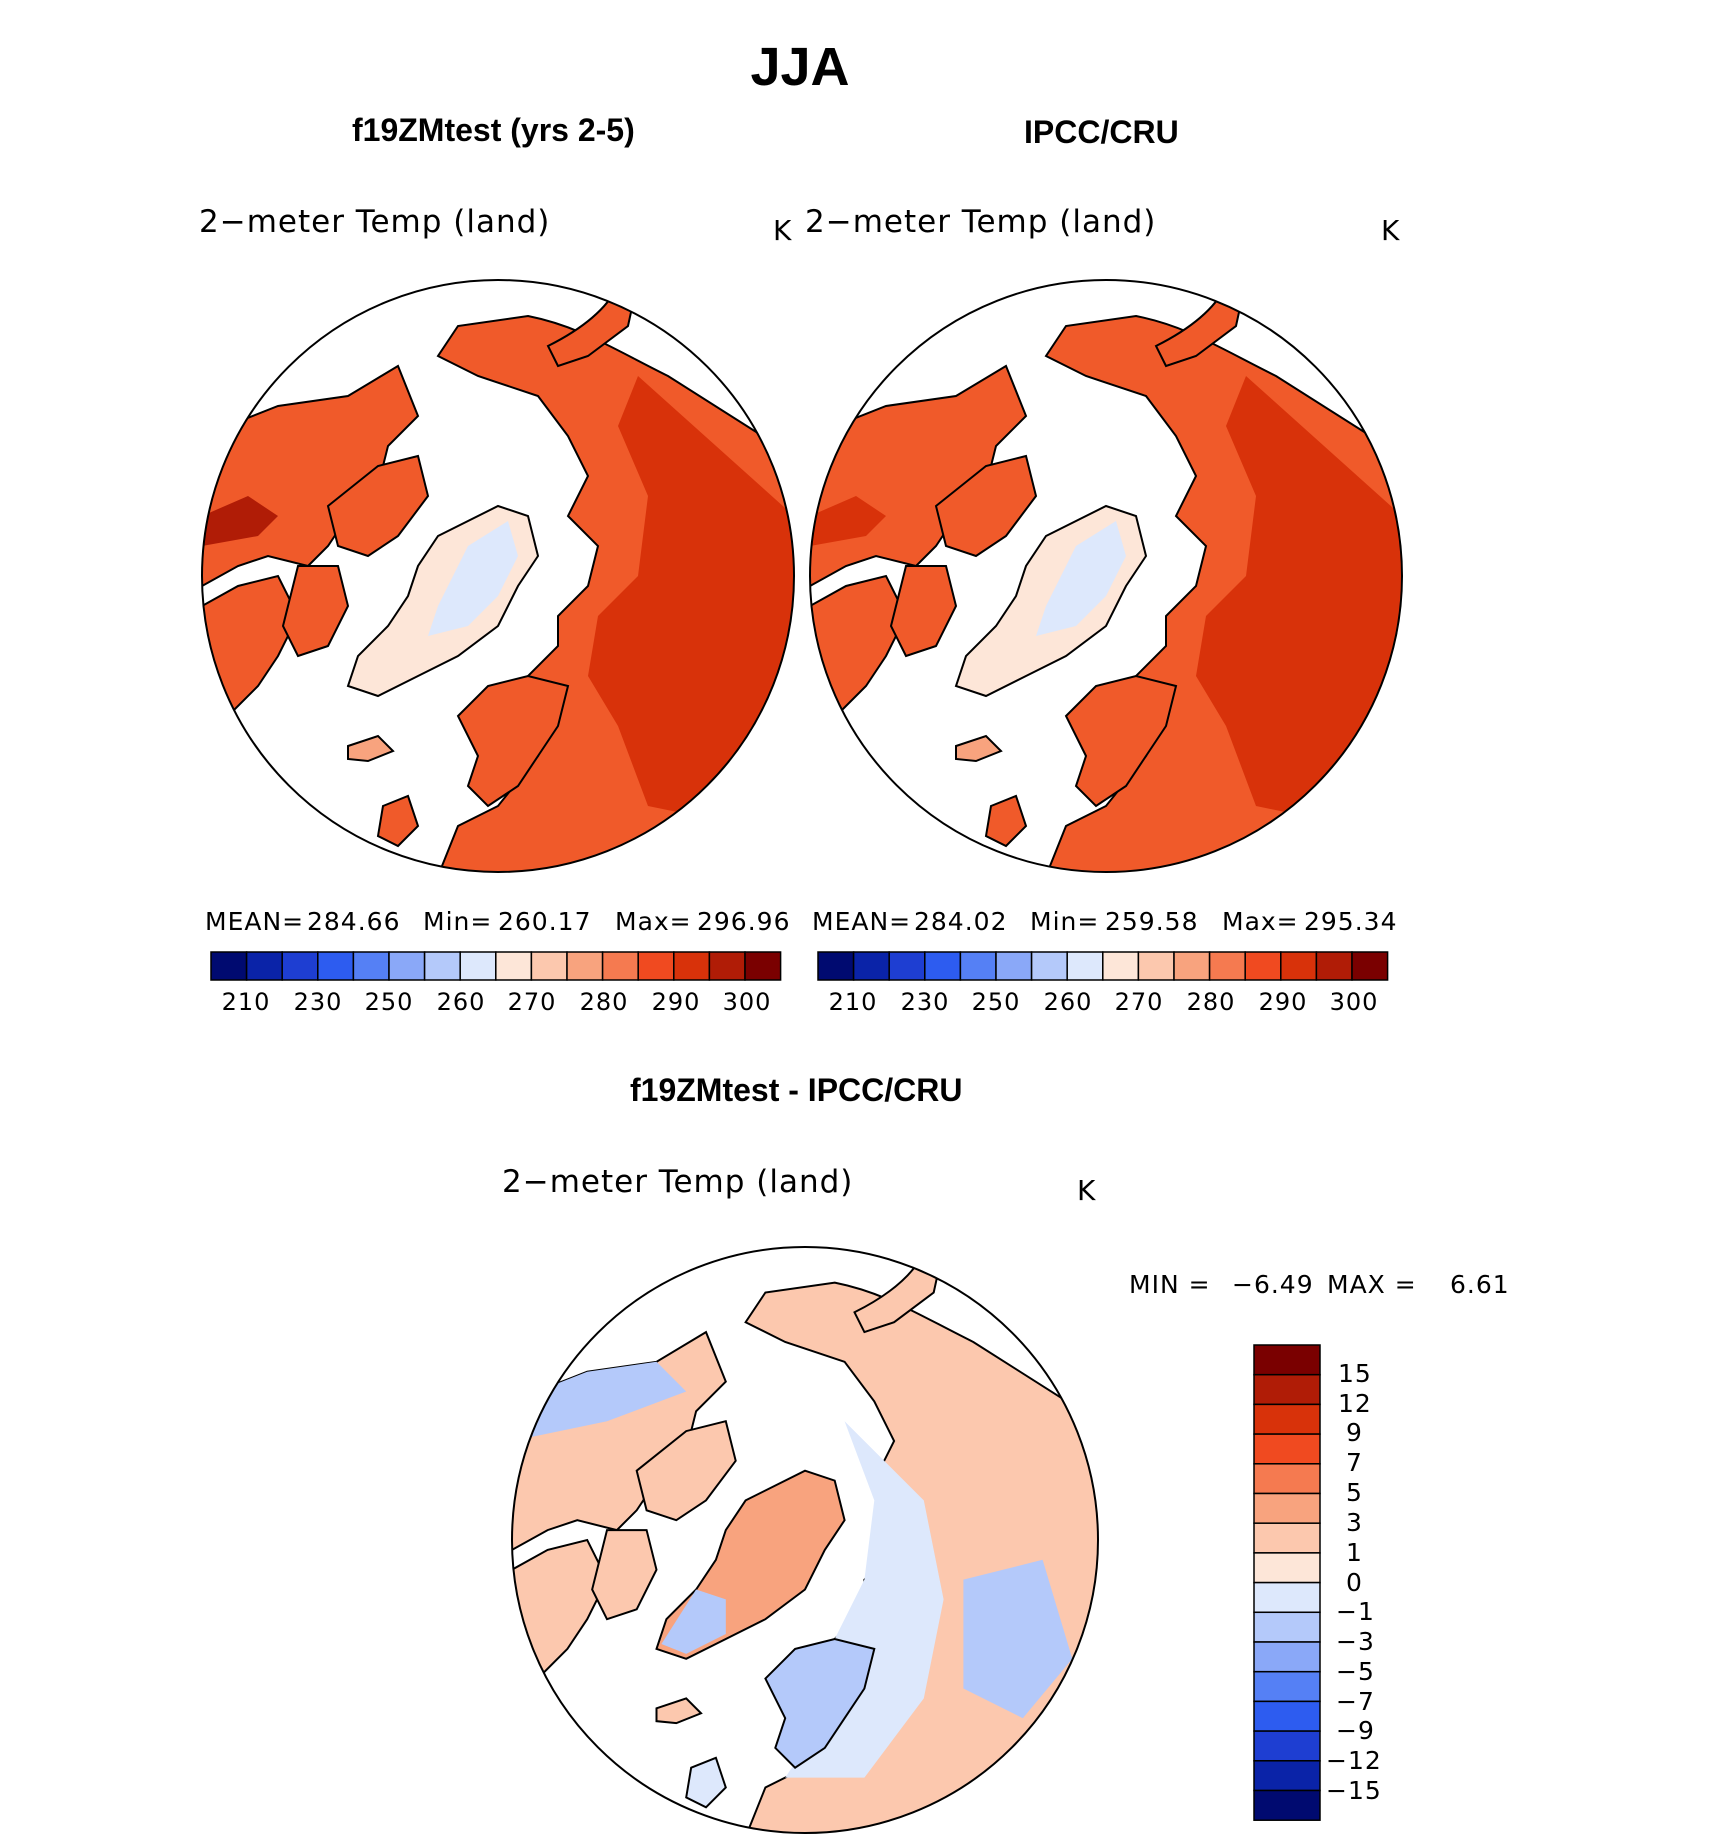  Describe the element at coordinates (864, 1599) in the screenshot. I see `region-cooler` at that location.